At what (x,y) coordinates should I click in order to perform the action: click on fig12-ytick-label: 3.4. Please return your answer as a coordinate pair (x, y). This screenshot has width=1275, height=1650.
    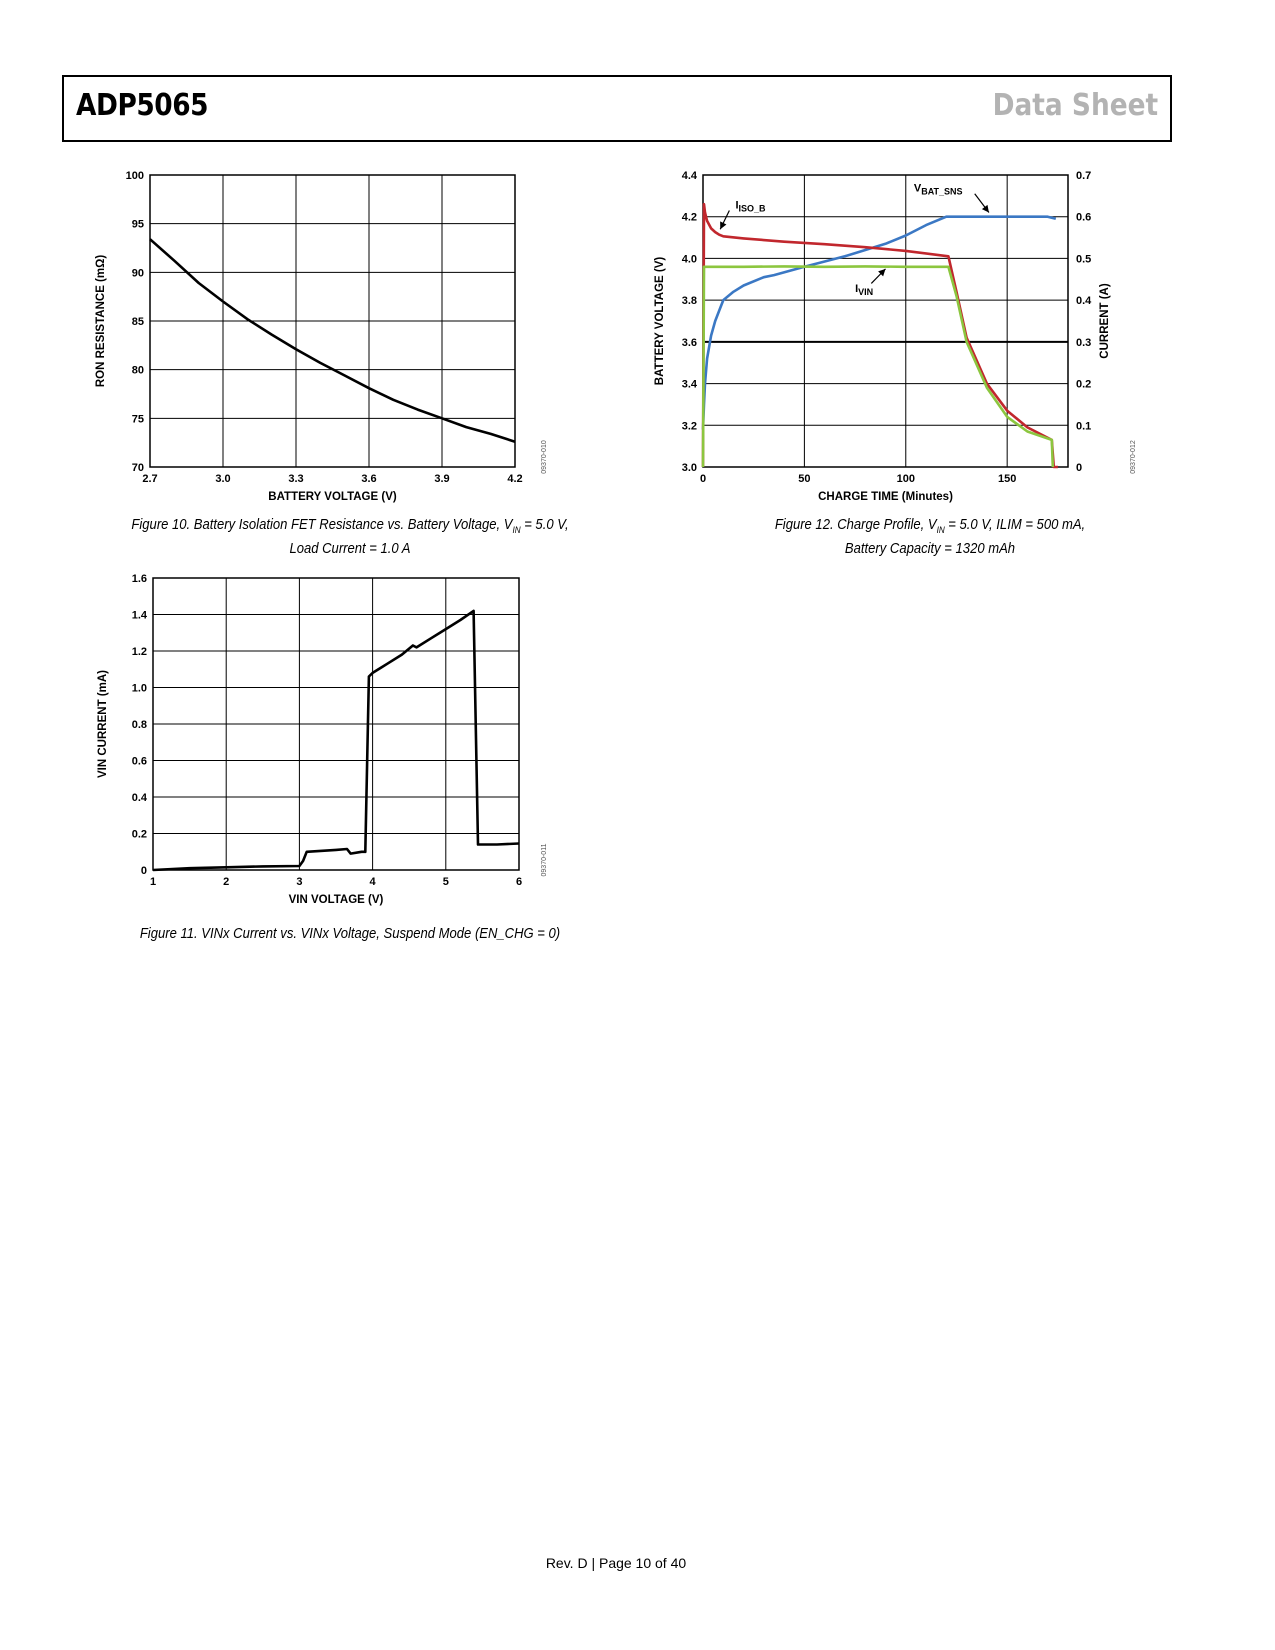
    Looking at the image, I should click on (690, 385).